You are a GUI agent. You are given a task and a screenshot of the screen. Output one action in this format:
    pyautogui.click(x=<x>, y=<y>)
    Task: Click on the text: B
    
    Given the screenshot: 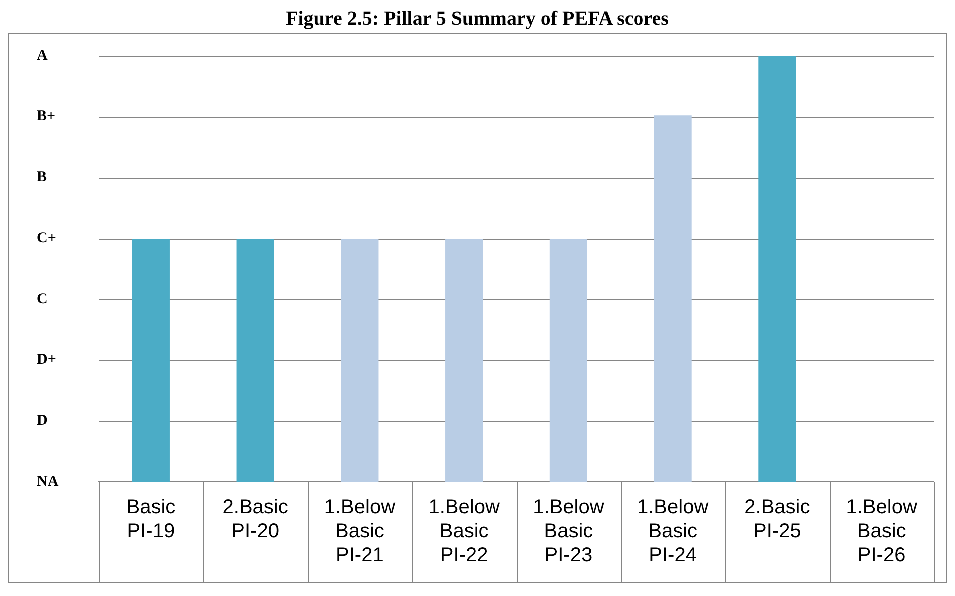 What is the action you would take?
    pyautogui.click(x=42, y=178)
    